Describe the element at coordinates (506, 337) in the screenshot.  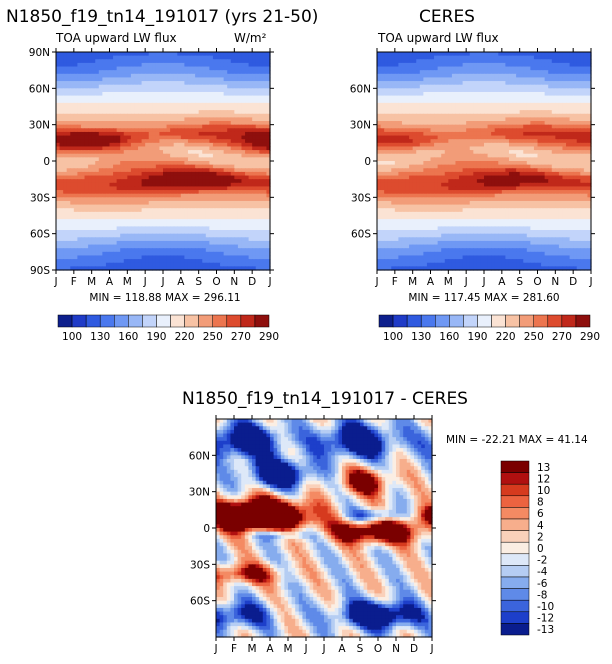
I see `colorbar-label: 220` at that location.